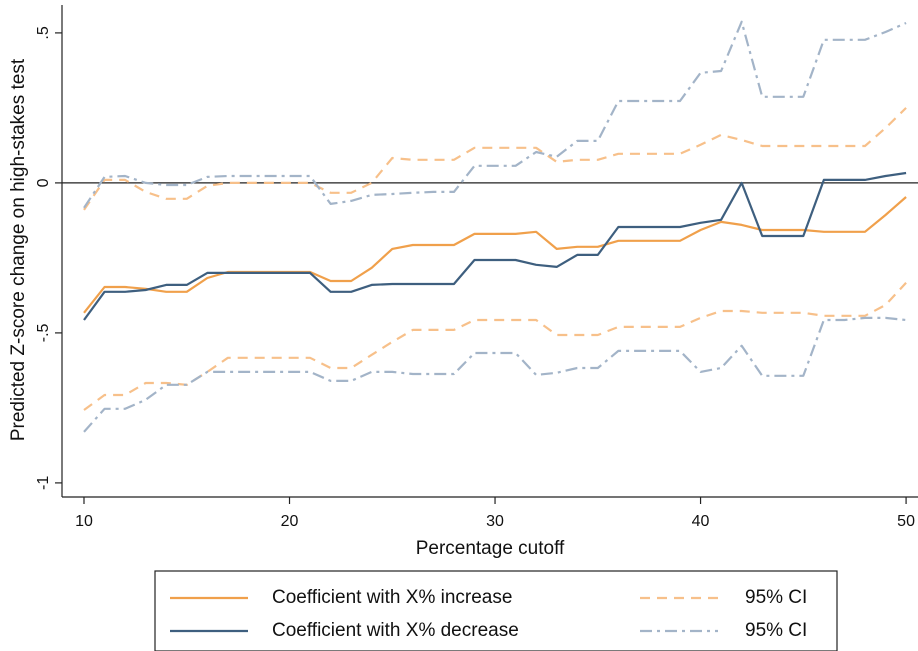 Image resolution: width=918 pixels, height=651 pixels. What do you see at coordinates (290, 521) in the screenshot?
I see `x-tick-label: 20` at bounding box center [290, 521].